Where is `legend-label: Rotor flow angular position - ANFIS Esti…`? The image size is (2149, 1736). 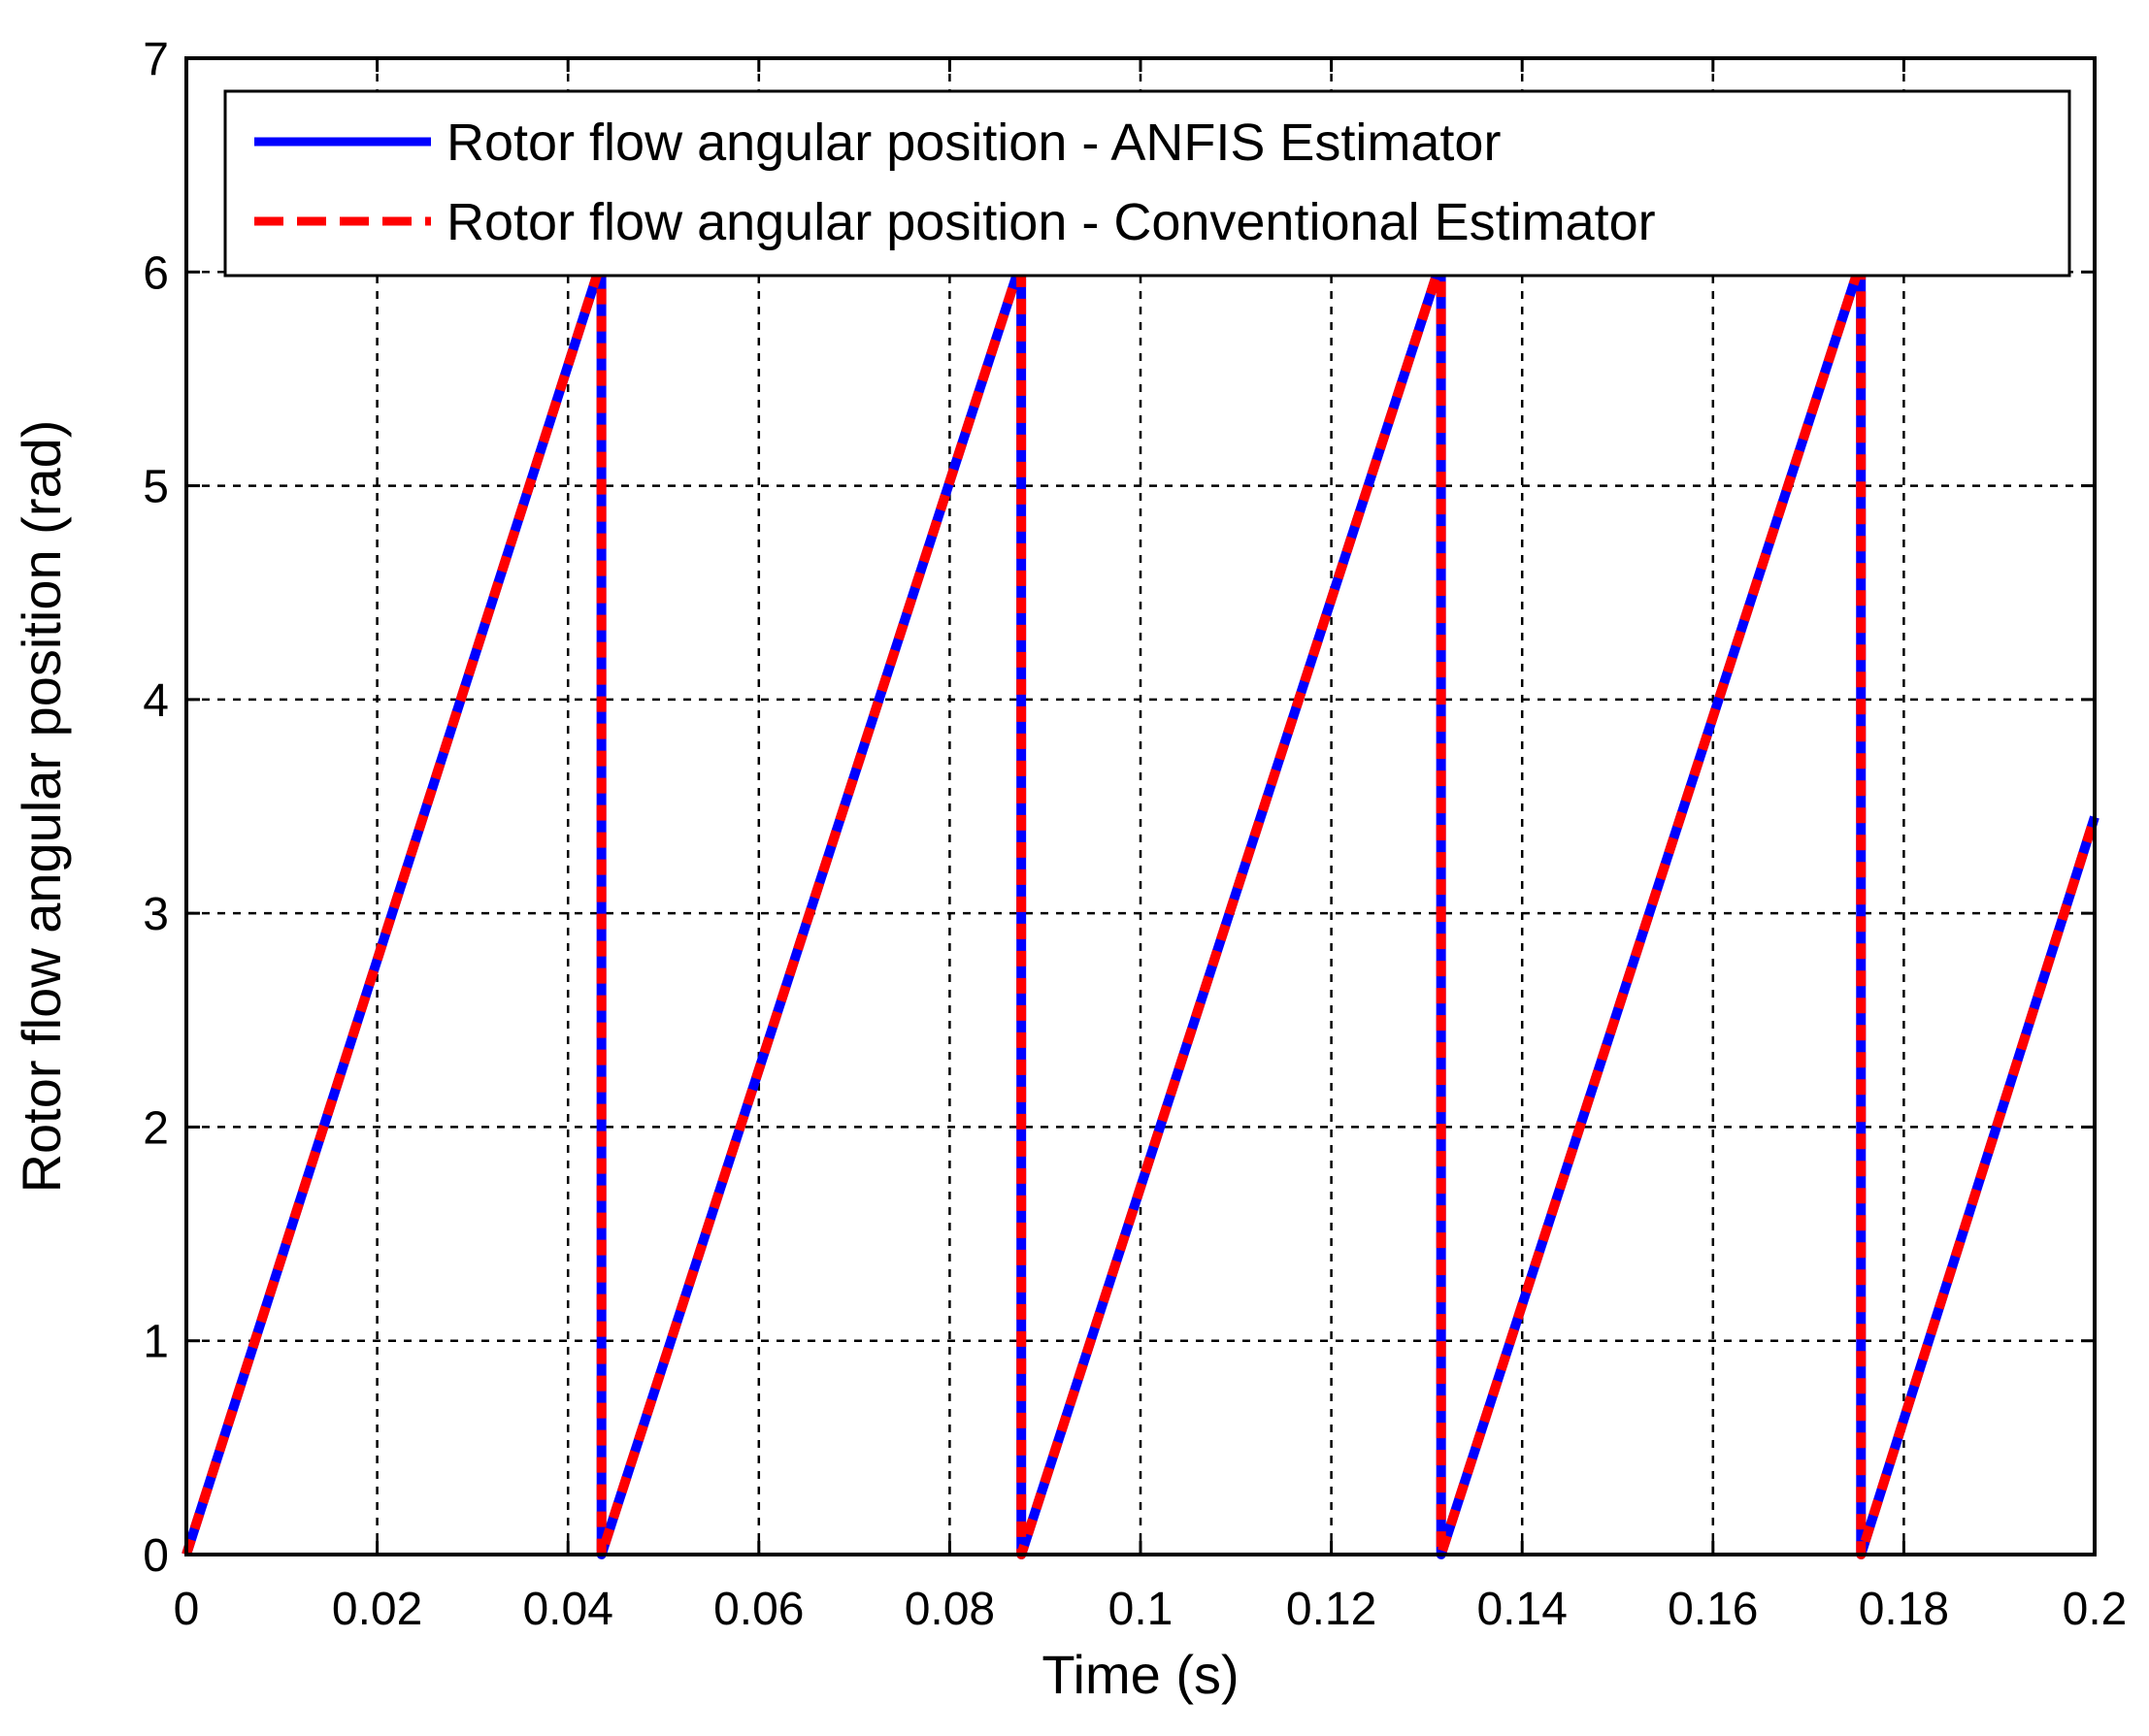
legend-label: Rotor flow angular position - ANFIS Esti… is located at coordinates (974, 143).